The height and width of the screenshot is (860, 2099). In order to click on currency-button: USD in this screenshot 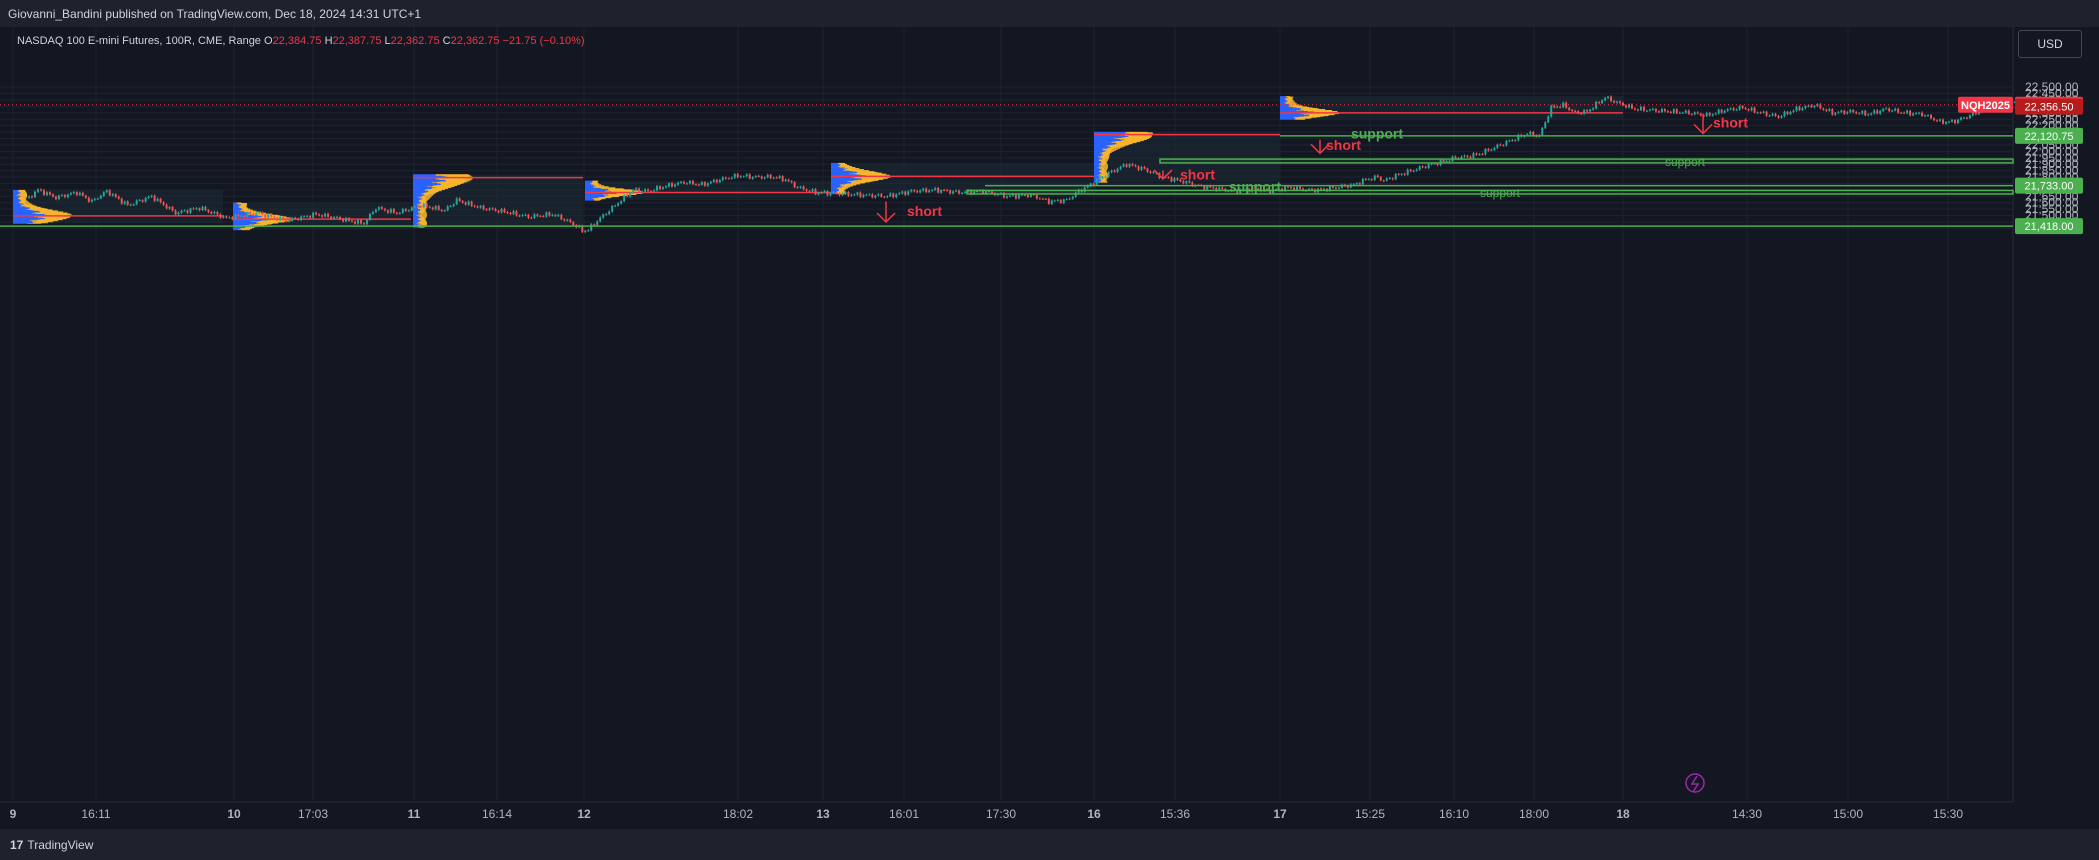, I will do `click(2050, 44)`.